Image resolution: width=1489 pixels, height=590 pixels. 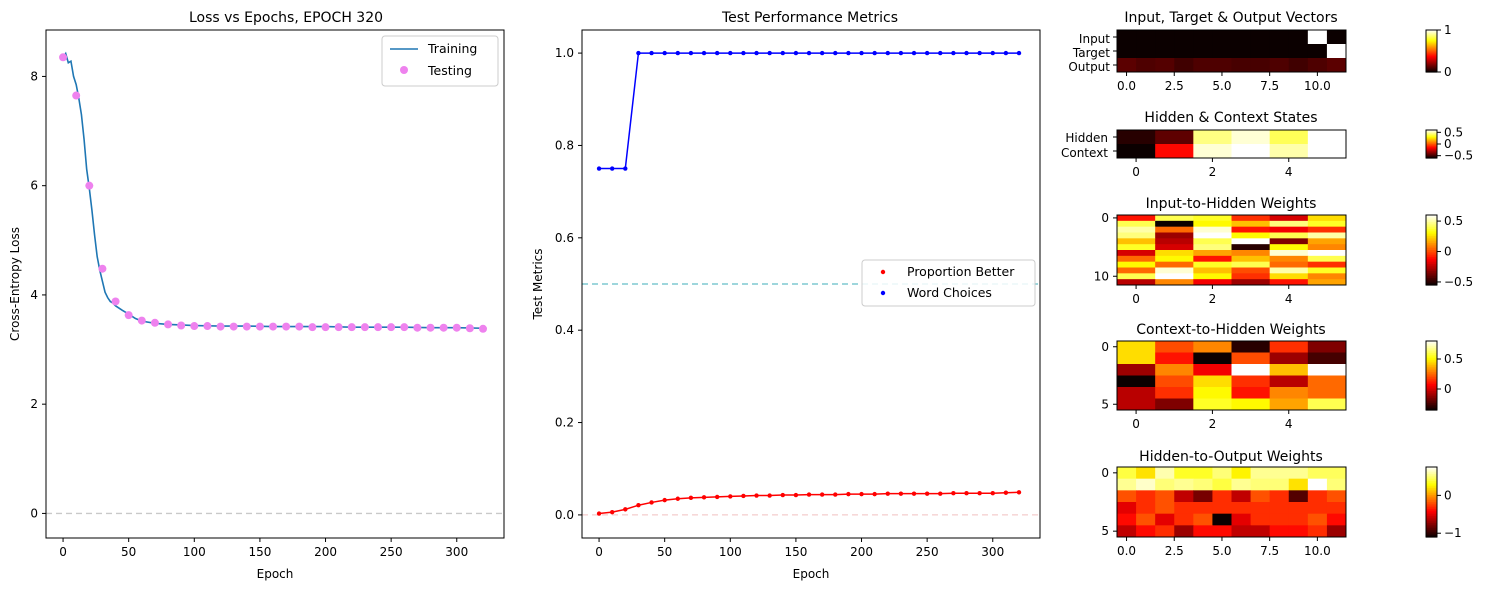 What do you see at coordinates (1221, 551) in the screenshot?
I see `ho-x-tick-label: 5.0` at bounding box center [1221, 551].